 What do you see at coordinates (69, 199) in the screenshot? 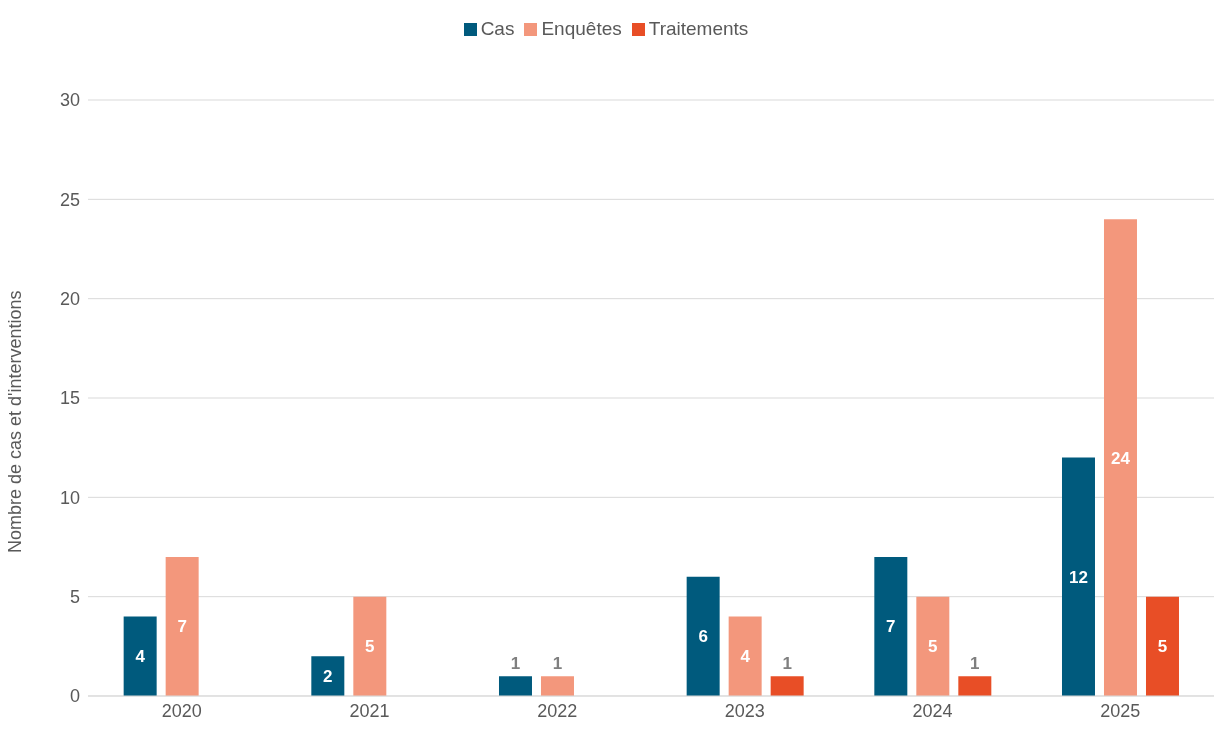
I see `y-tick-label: 25` at bounding box center [69, 199].